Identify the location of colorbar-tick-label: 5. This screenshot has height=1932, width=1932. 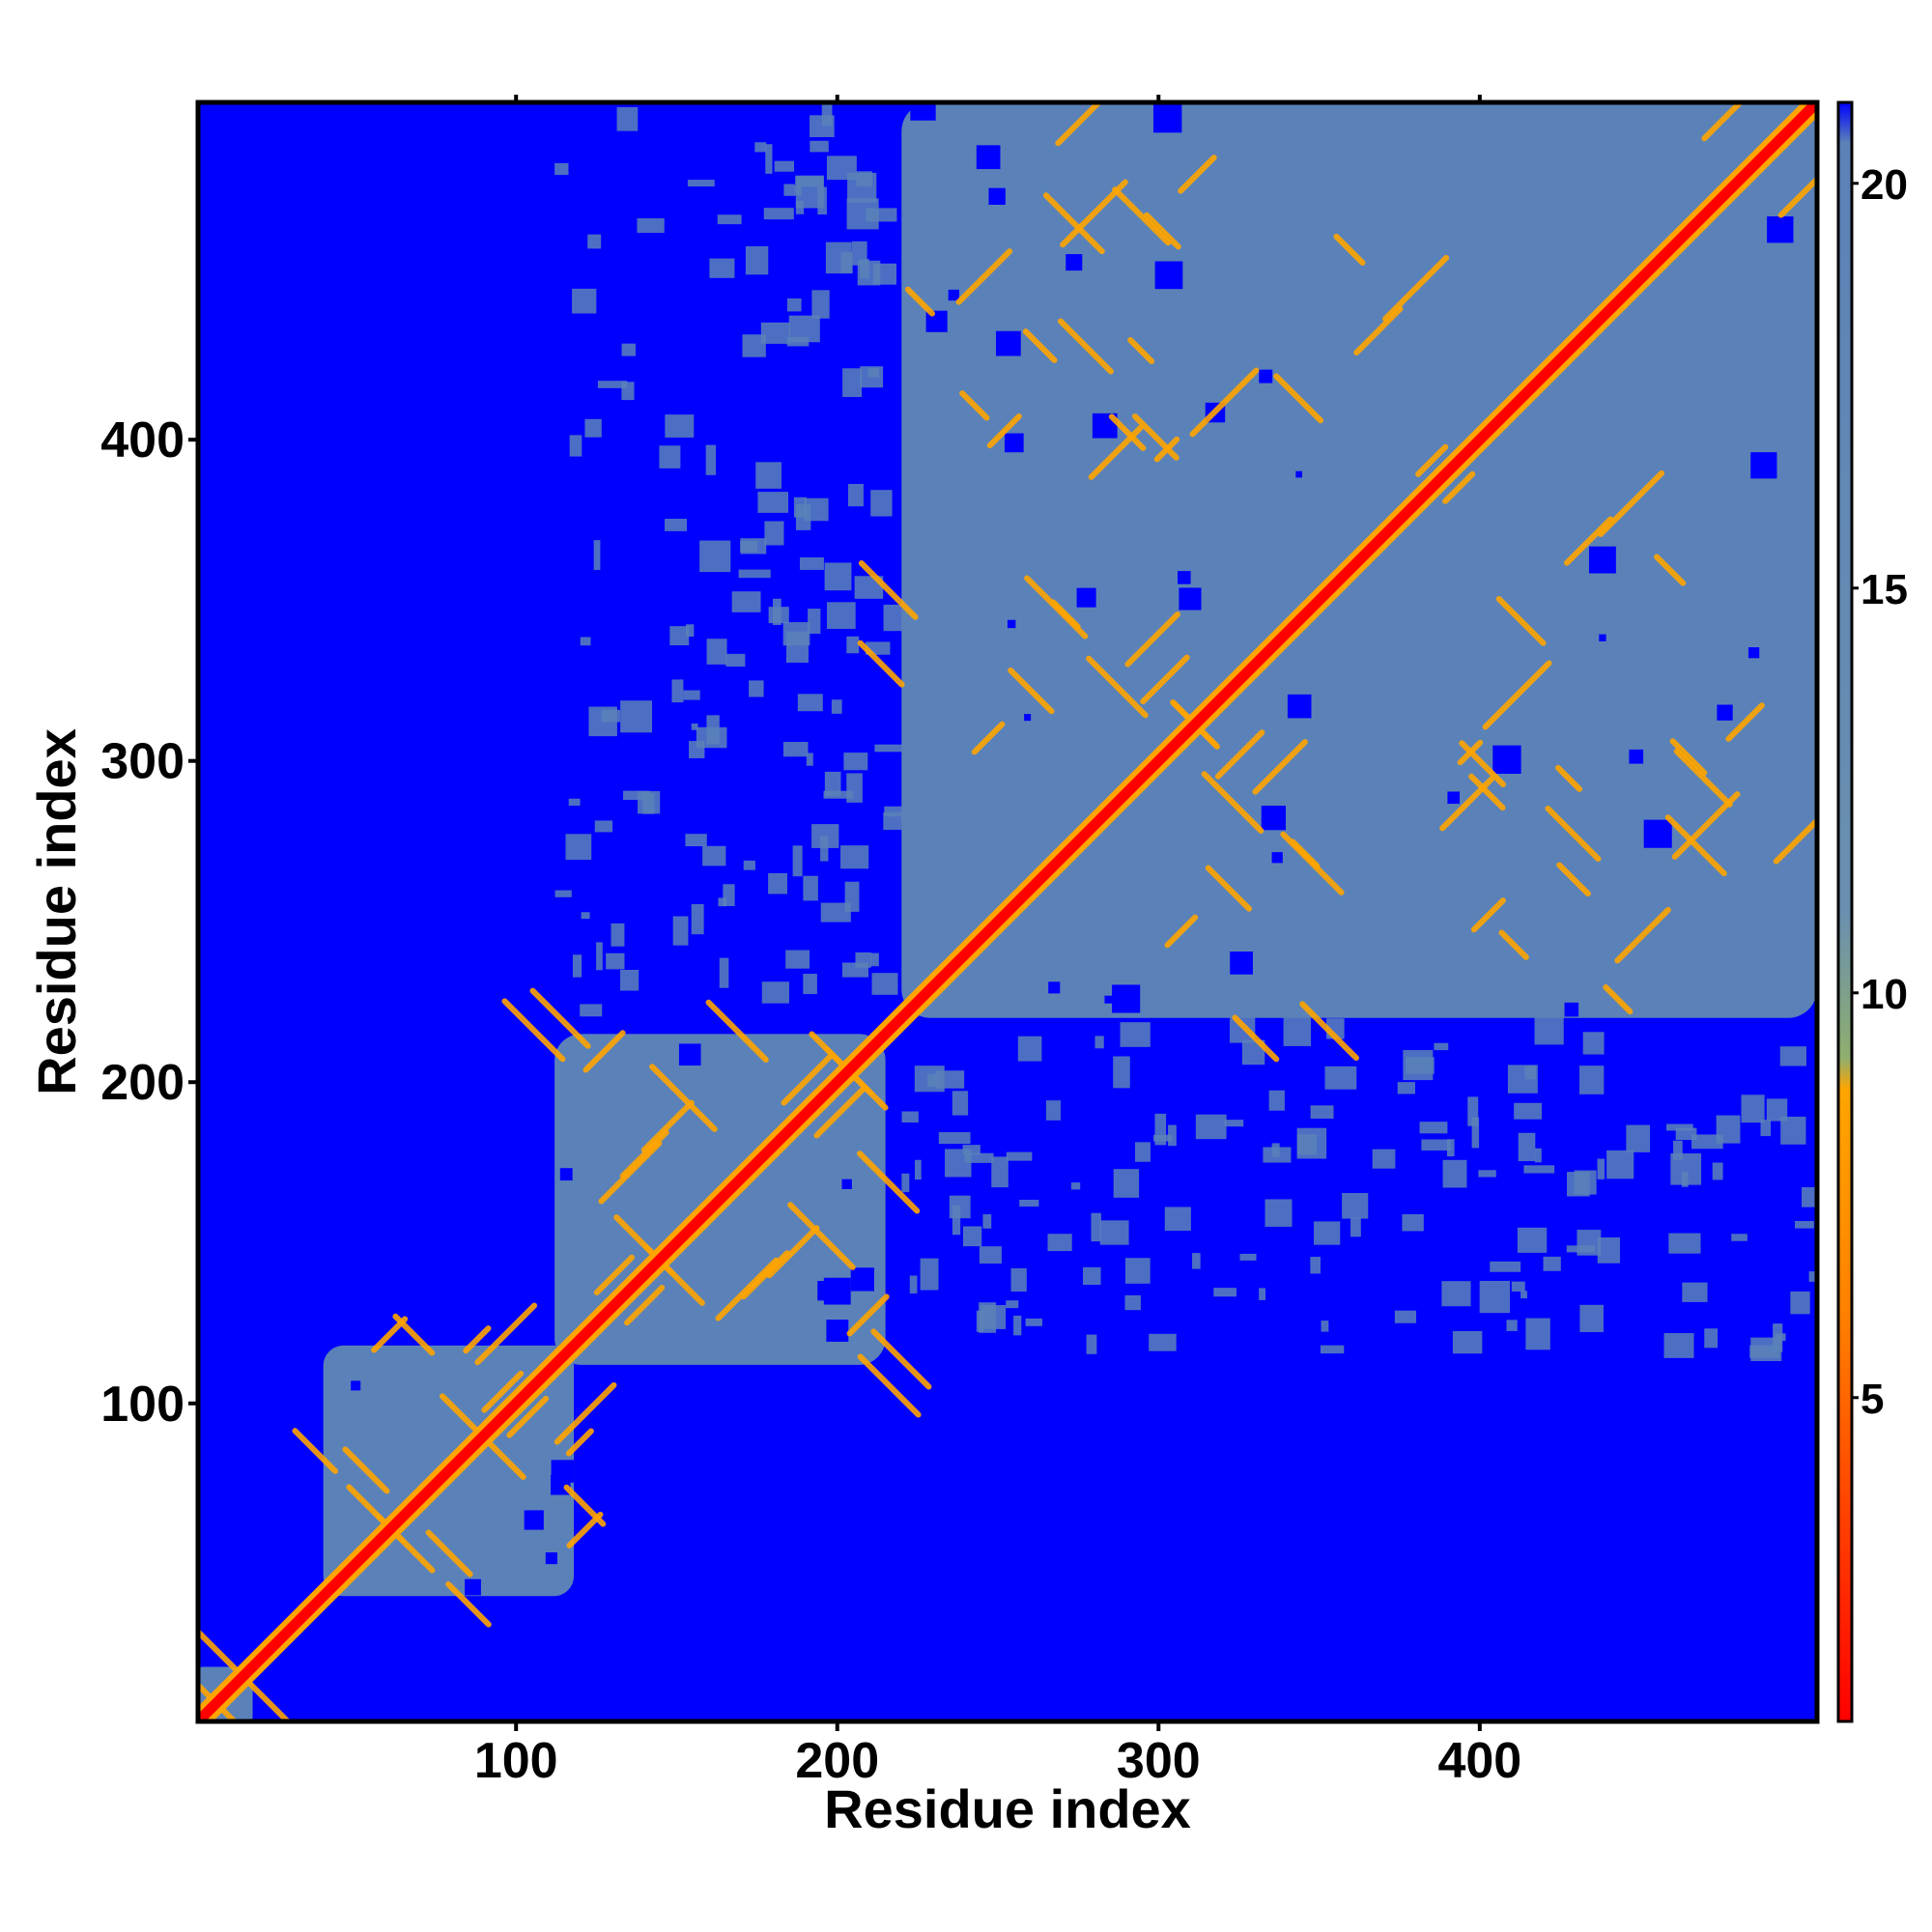
(1872, 1399).